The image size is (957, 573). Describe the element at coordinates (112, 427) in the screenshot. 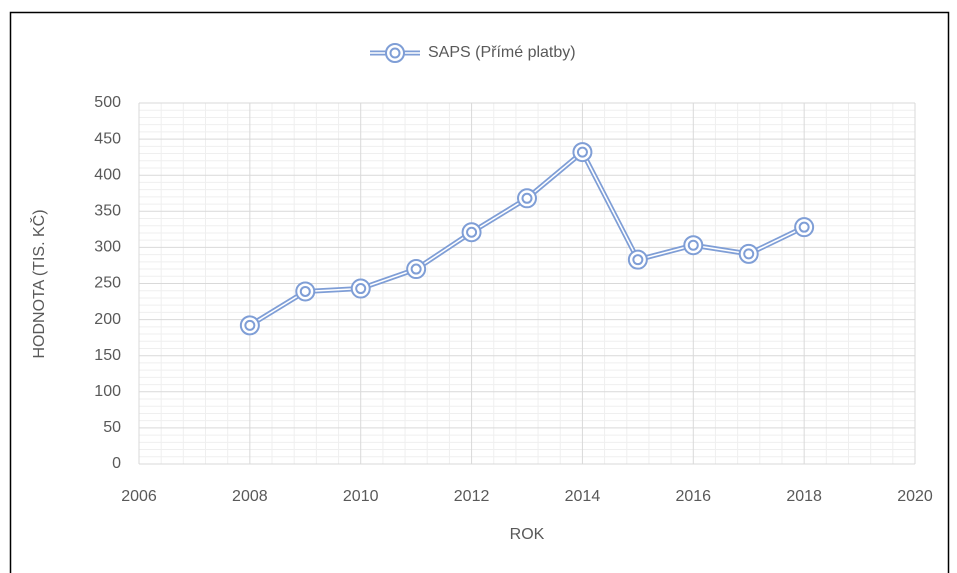

I see `y-tick-label: 50` at that location.